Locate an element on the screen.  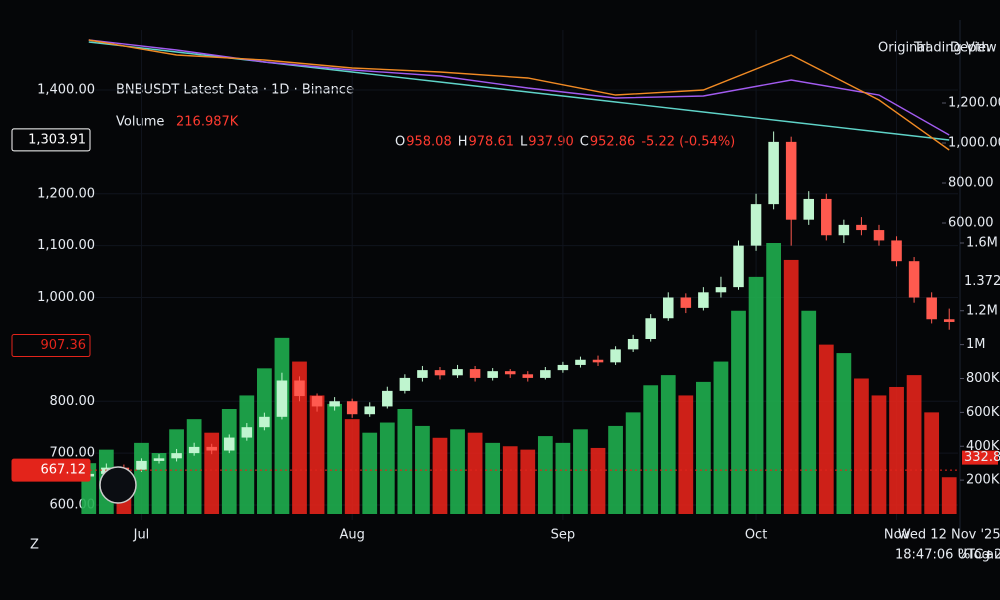
toolbar-item: Depth is located at coordinates (970, 48).